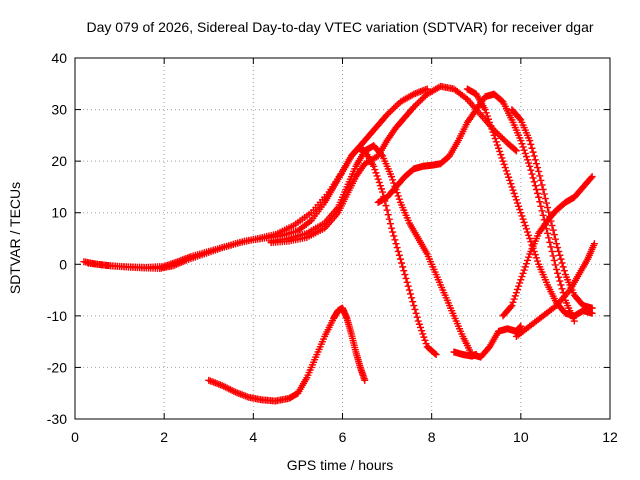  Describe the element at coordinates (75, 437) in the screenshot. I see `x-tick-label: 0` at that location.